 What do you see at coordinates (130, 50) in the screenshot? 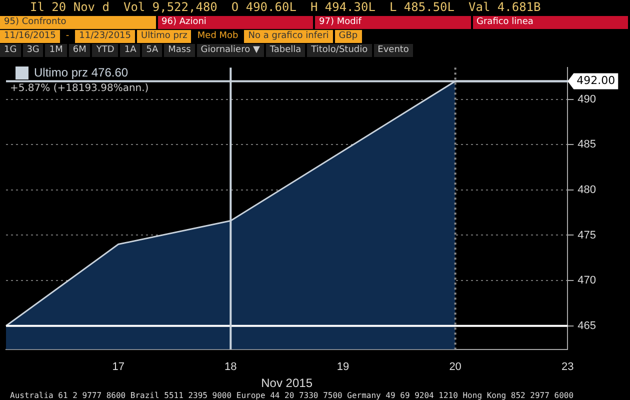
I see `text: 1A` at bounding box center [130, 50].